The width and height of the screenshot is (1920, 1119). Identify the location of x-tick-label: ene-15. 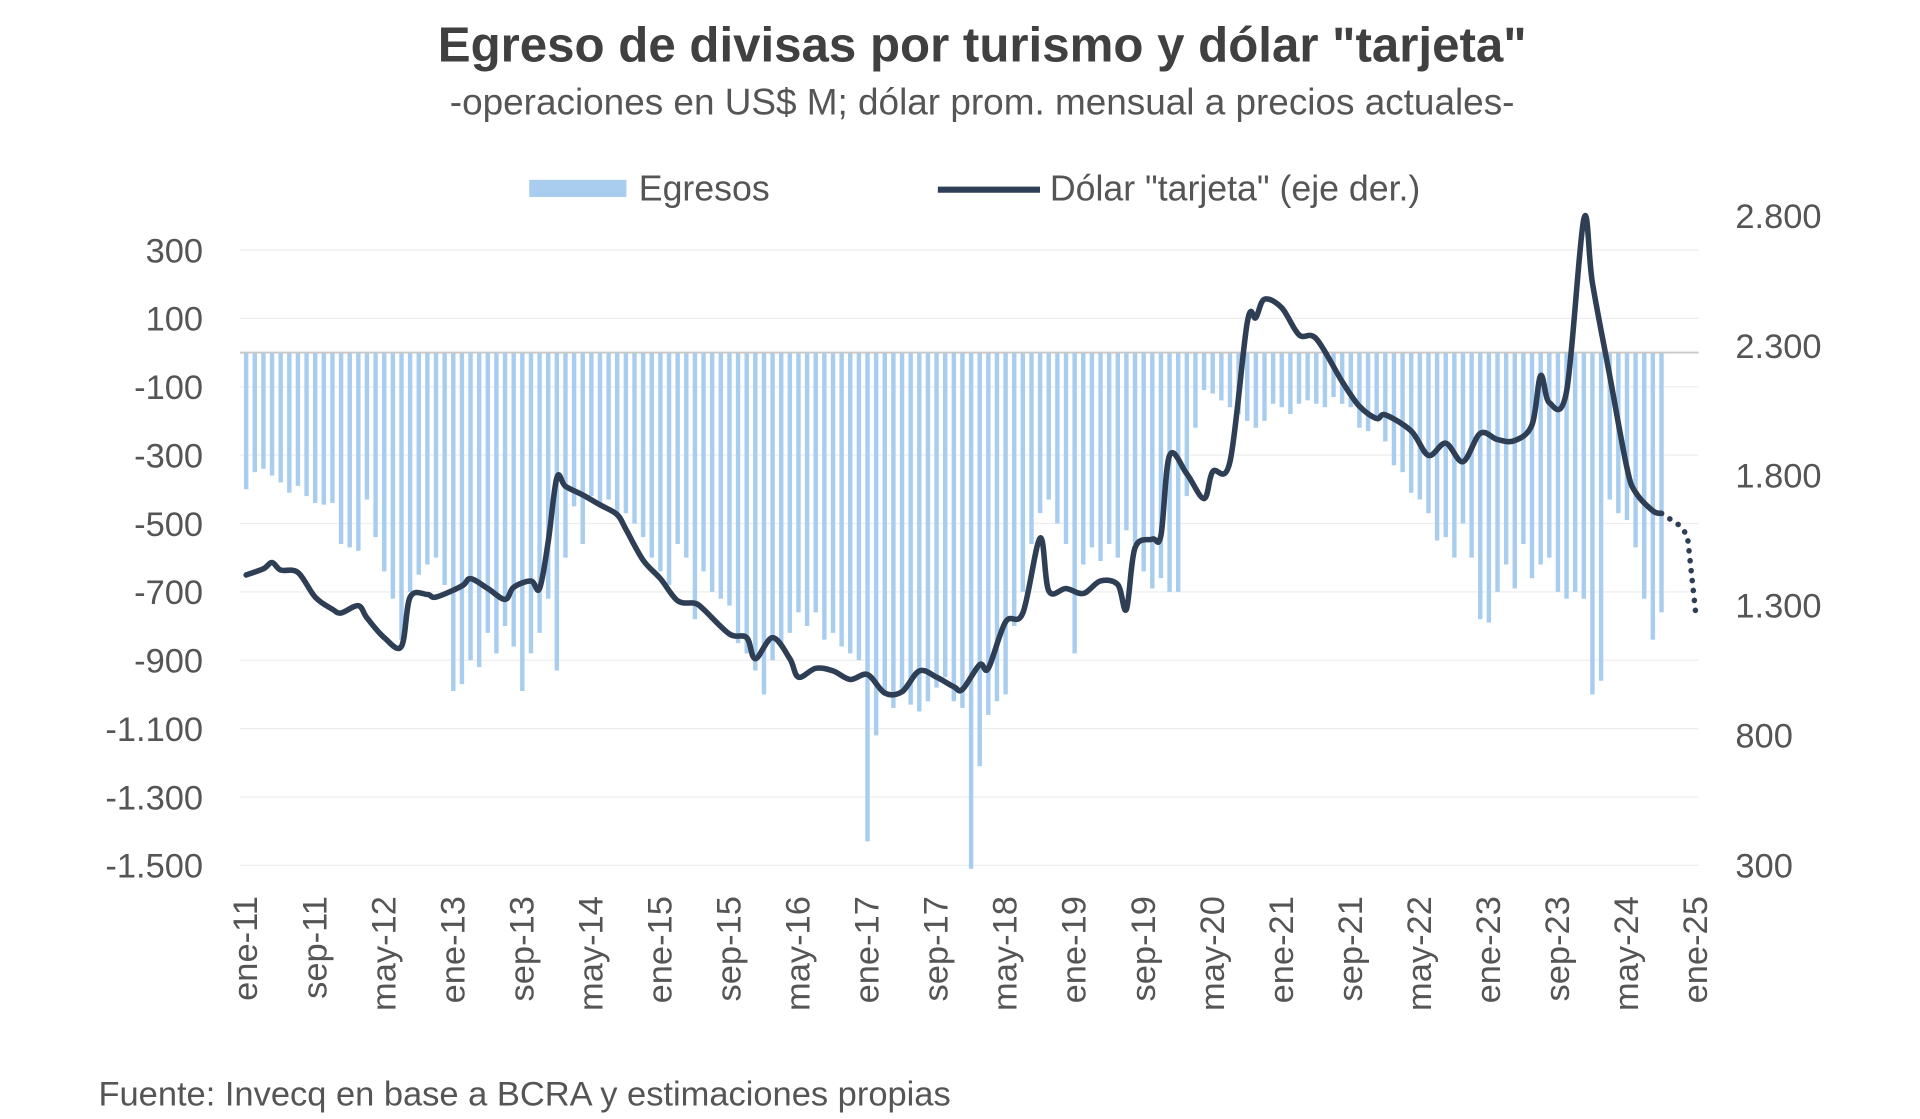
(660, 949).